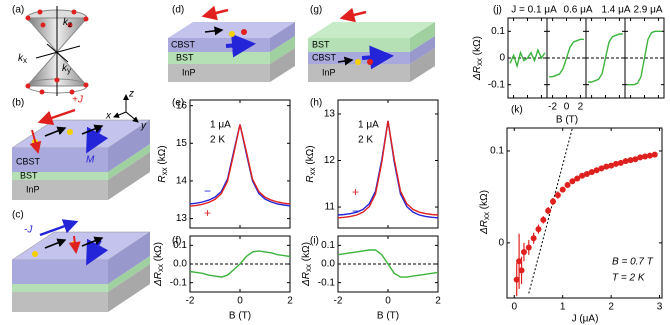 This screenshot has width=670, height=325. What do you see at coordinates (207, 213) in the screenshot?
I see `legend-entry: +` at bounding box center [207, 213].